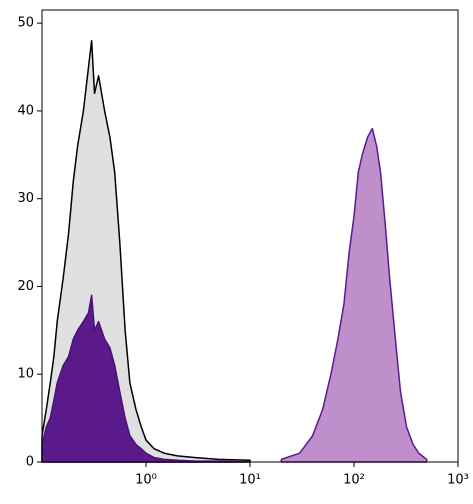  I want to click on x-tick-label: 10¹, so click(250, 480).